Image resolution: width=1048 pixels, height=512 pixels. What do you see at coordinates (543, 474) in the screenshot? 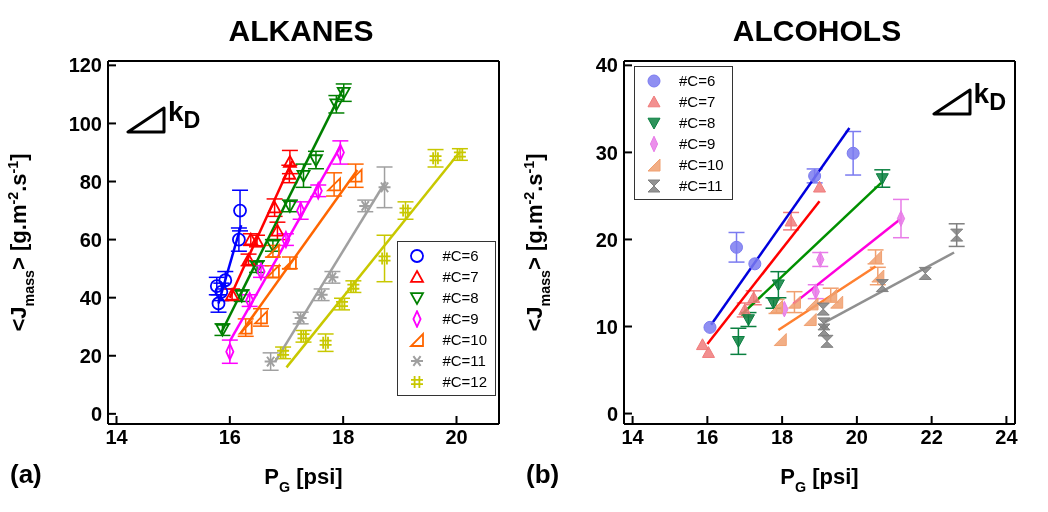
I see `text: (b)` at bounding box center [543, 474].